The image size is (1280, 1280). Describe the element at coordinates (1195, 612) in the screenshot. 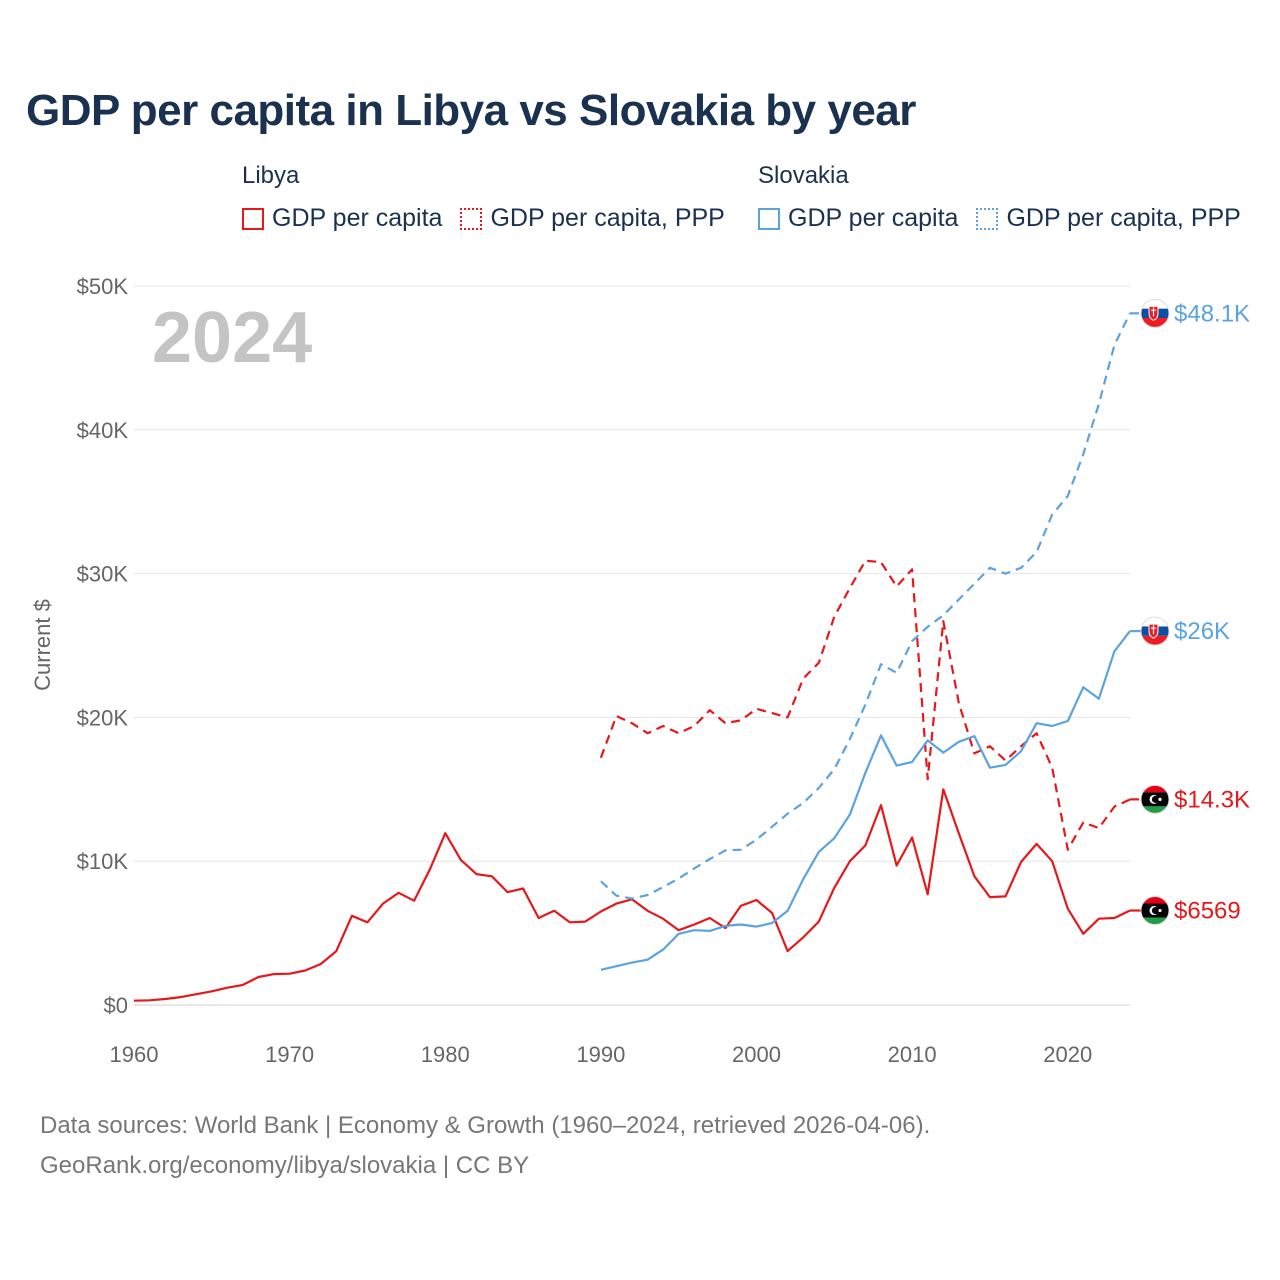

I see `end-labels: $6569 $14.3K $26K $48.1K` at that location.